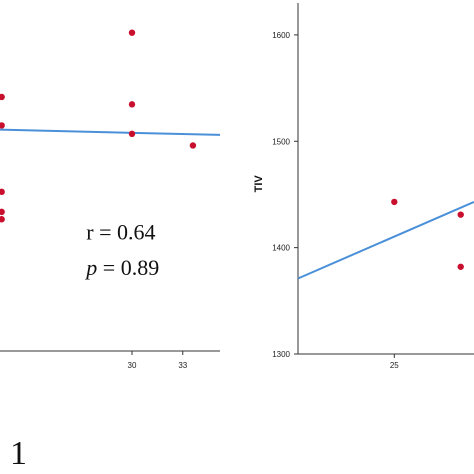 The width and height of the screenshot is (474, 474). What do you see at coordinates (281, 141) in the screenshot?
I see `right-y-tick-label: 1500` at bounding box center [281, 141].